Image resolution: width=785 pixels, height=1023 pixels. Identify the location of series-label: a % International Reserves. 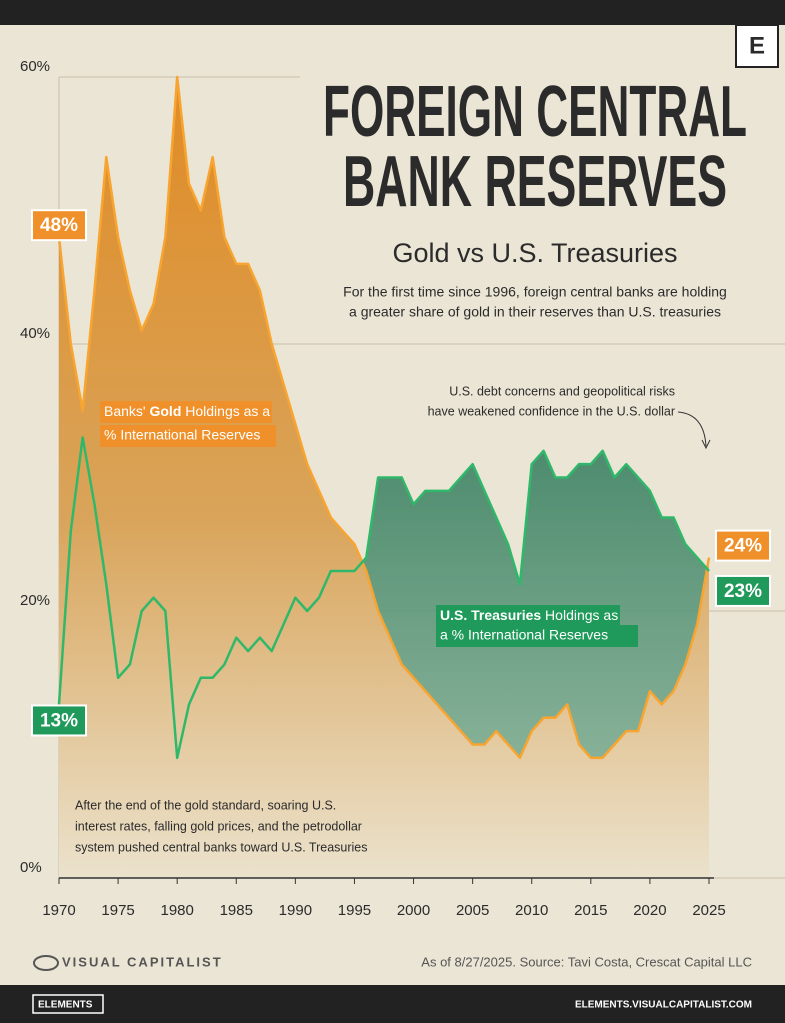
(524, 635).